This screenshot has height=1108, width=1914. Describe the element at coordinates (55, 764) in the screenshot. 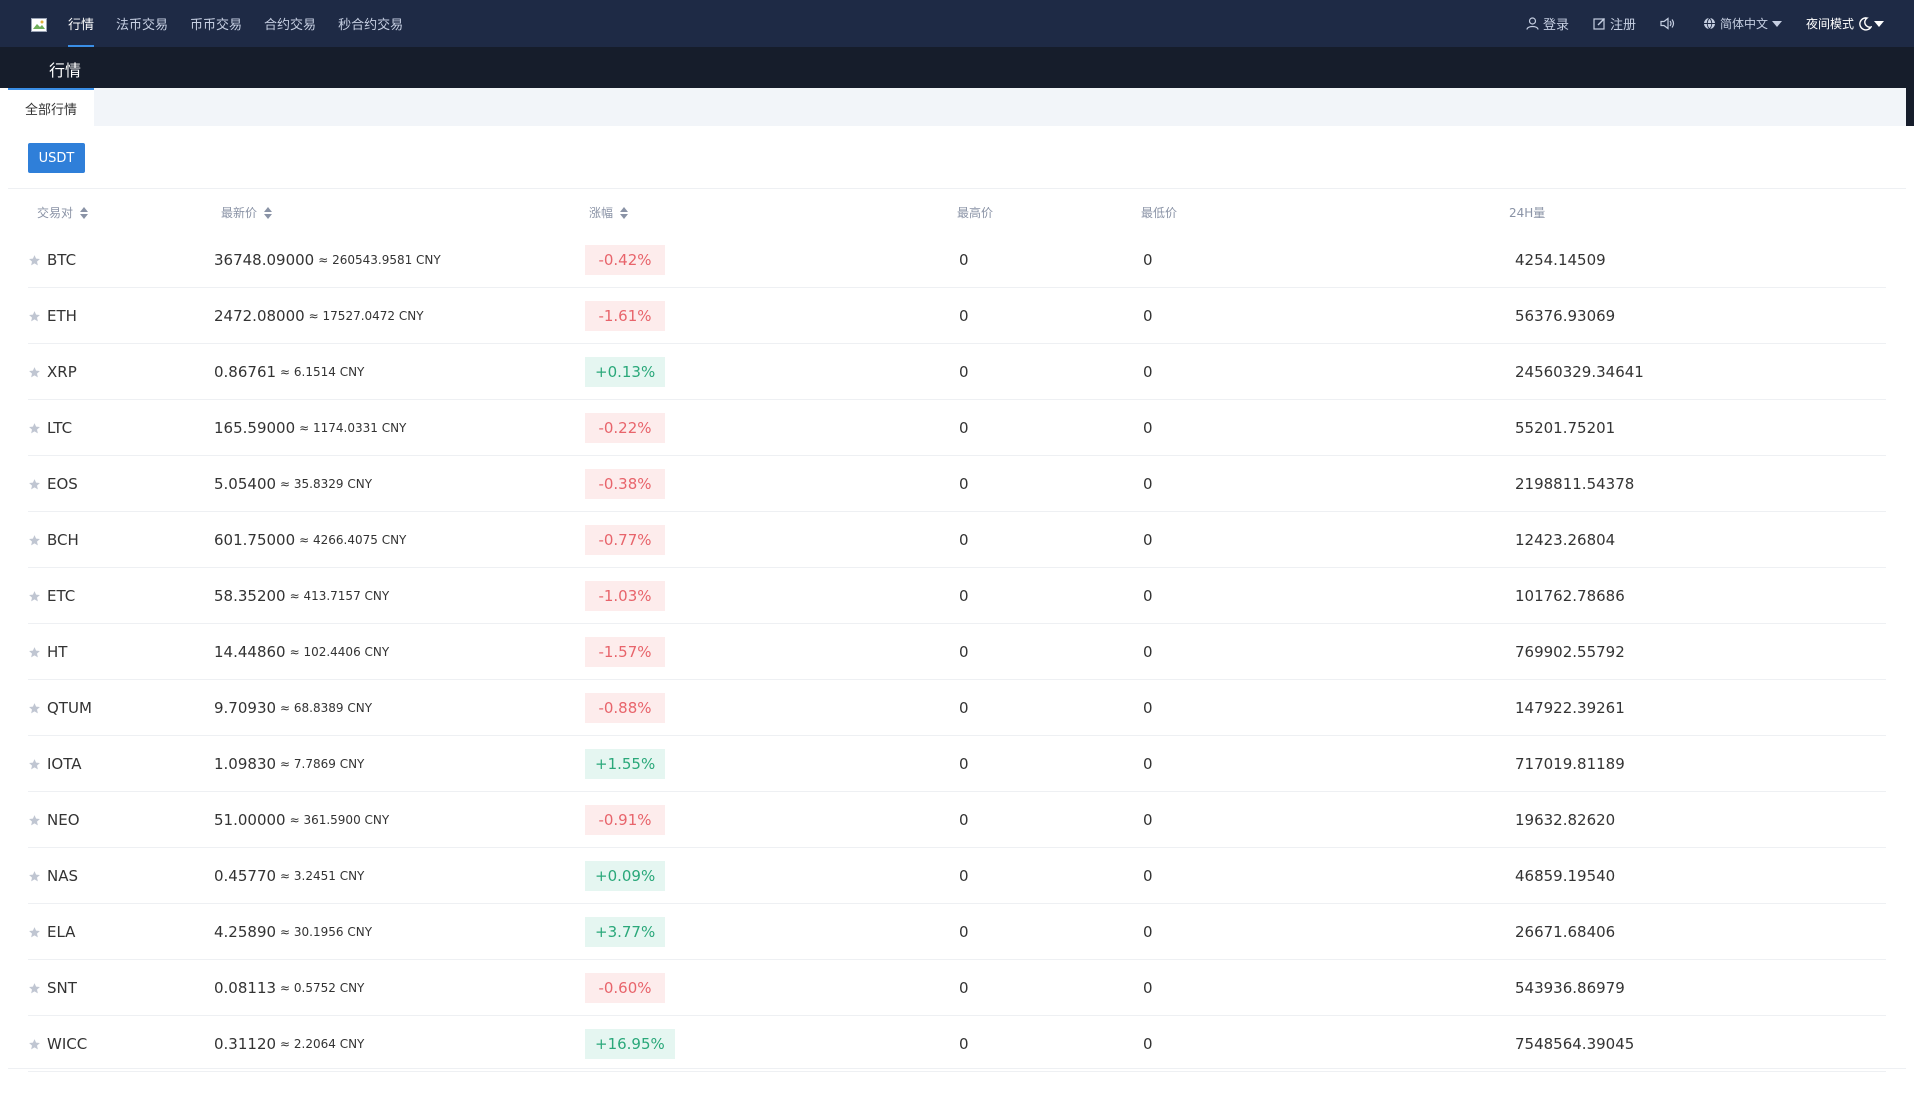

I see `pair-cell: IOTA` at that location.